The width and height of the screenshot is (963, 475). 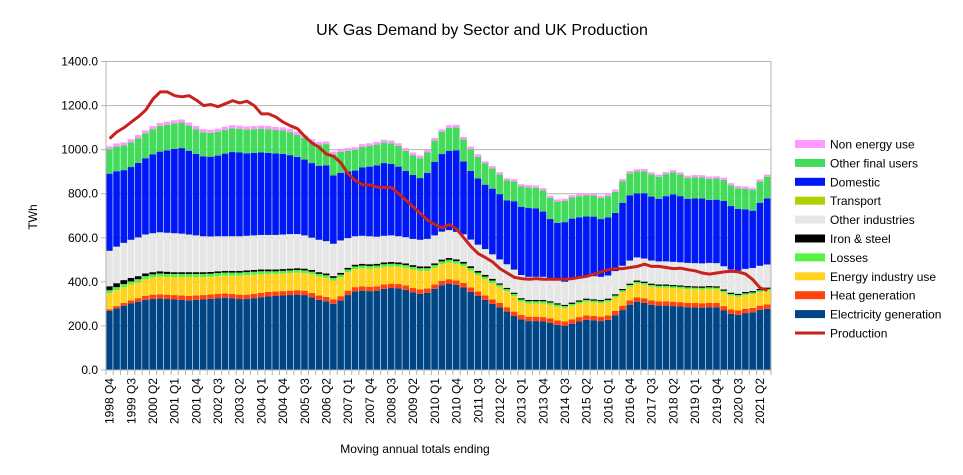 What do you see at coordinates (831, 258) in the screenshot?
I see `legend-item: Losses` at bounding box center [831, 258].